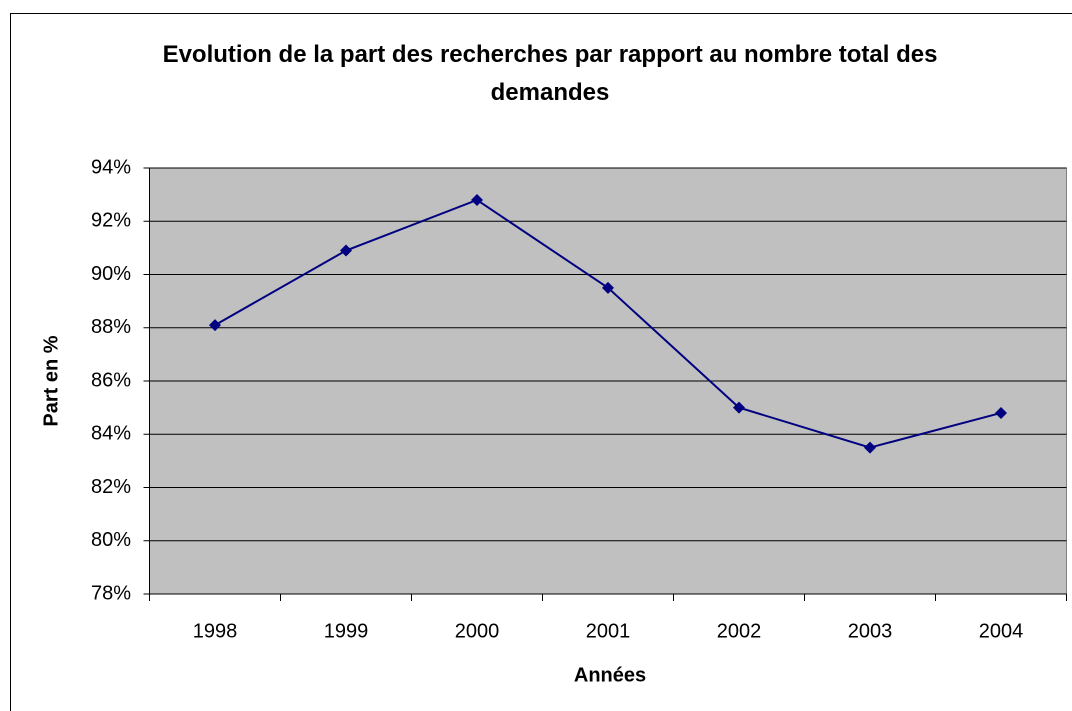 The image size is (1072, 711). What do you see at coordinates (608, 631) in the screenshot?
I see `x-tick-label: 2001` at bounding box center [608, 631].